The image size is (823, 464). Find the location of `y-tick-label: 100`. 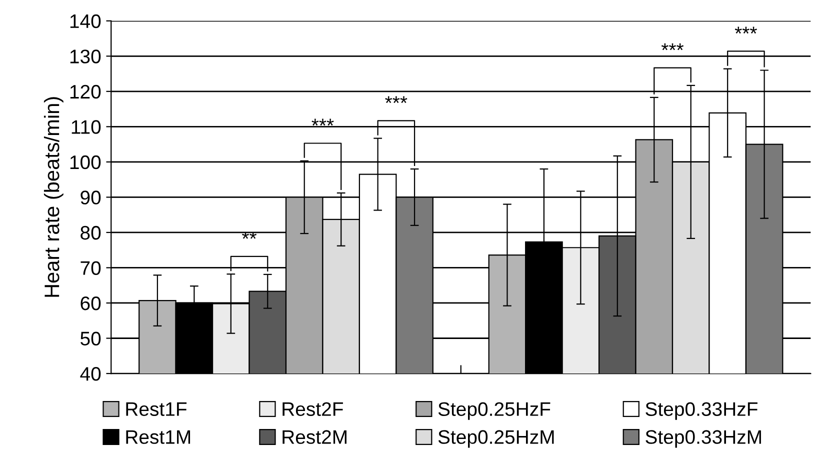

y-tick-label: 100 is located at coordinates (85, 162).